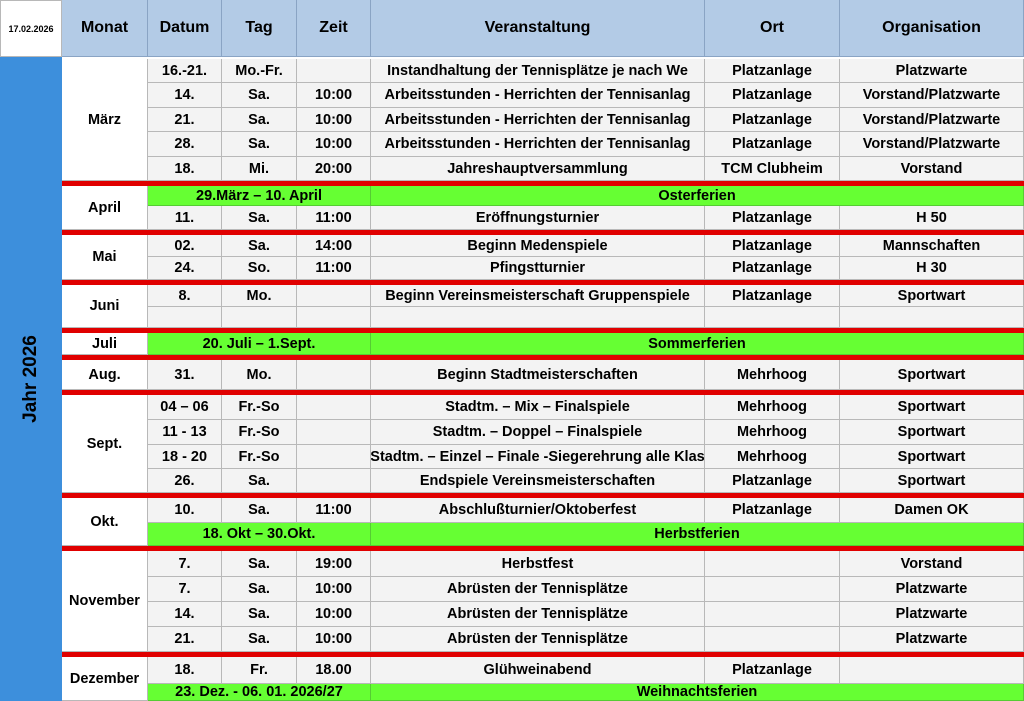 This screenshot has height=701, width=1024. What do you see at coordinates (259, 71) in the screenshot?
I see `weekday-cell: Mo.-Fr.` at bounding box center [259, 71].